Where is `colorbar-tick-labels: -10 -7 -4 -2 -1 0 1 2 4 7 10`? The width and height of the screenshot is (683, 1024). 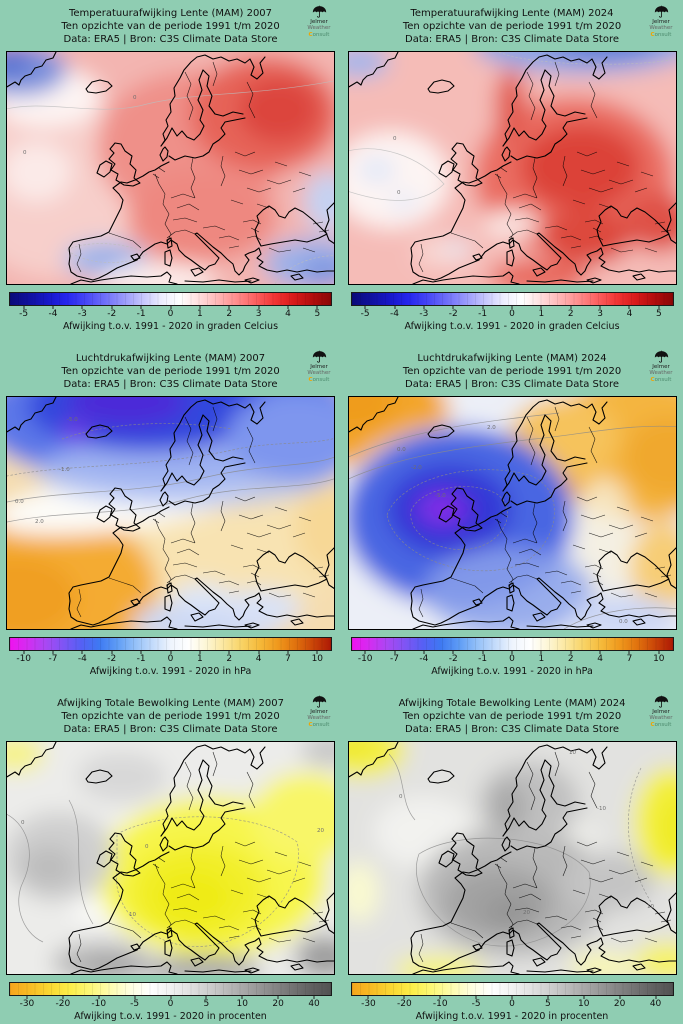
colorbar-tick-labels: -10 -7 -4 -2 -1 0 1 2 4 7 10 is located at coordinates (512, 659).